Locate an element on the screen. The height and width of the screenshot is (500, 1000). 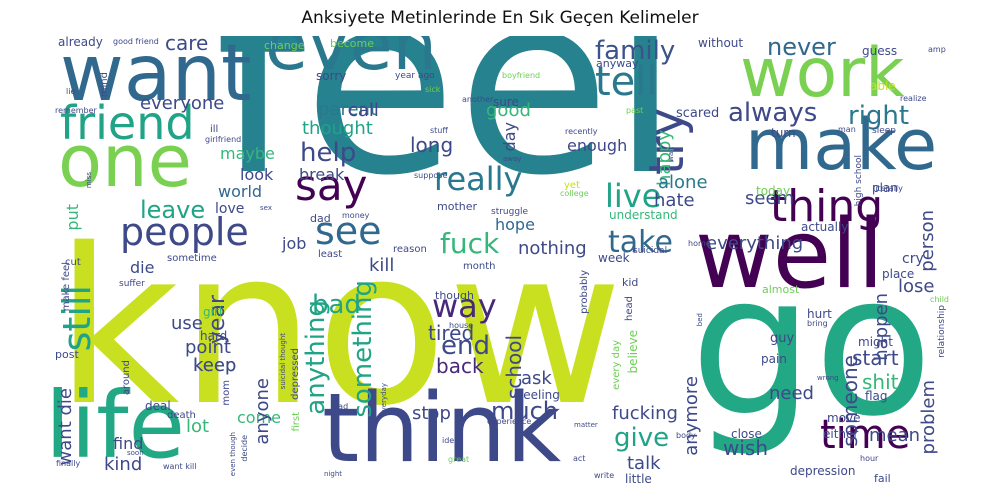
word-past: past is located at coordinates (635, 110).